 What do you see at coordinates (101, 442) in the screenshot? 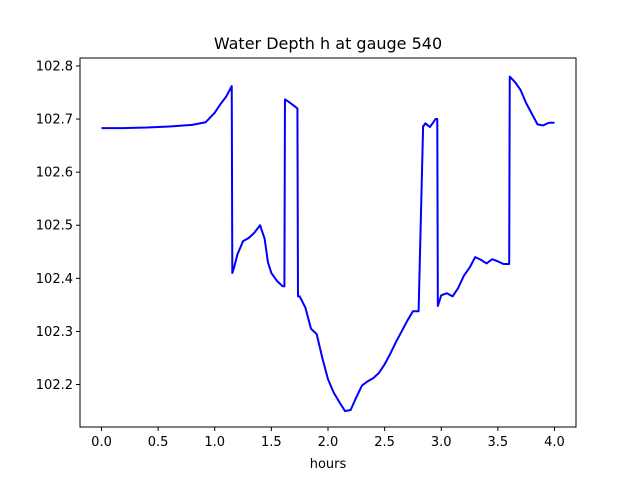
I see `x-tick-label: 0.0` at bounding box center [101, 442].